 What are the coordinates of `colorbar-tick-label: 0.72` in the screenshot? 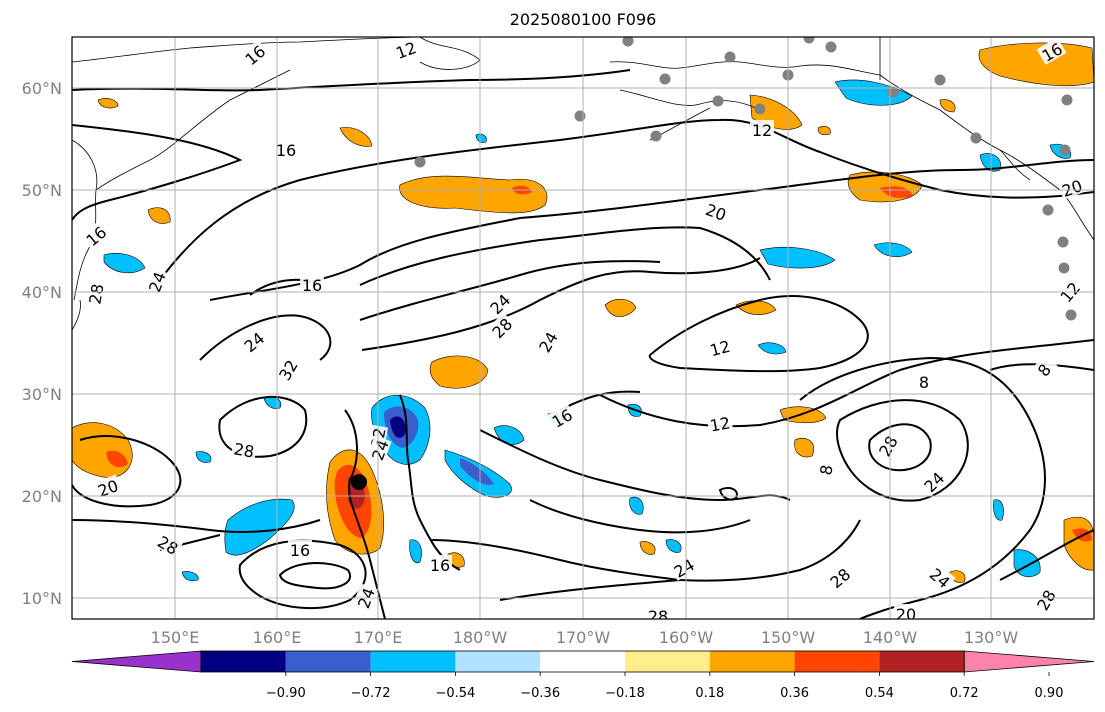 It's located at (964, 693).